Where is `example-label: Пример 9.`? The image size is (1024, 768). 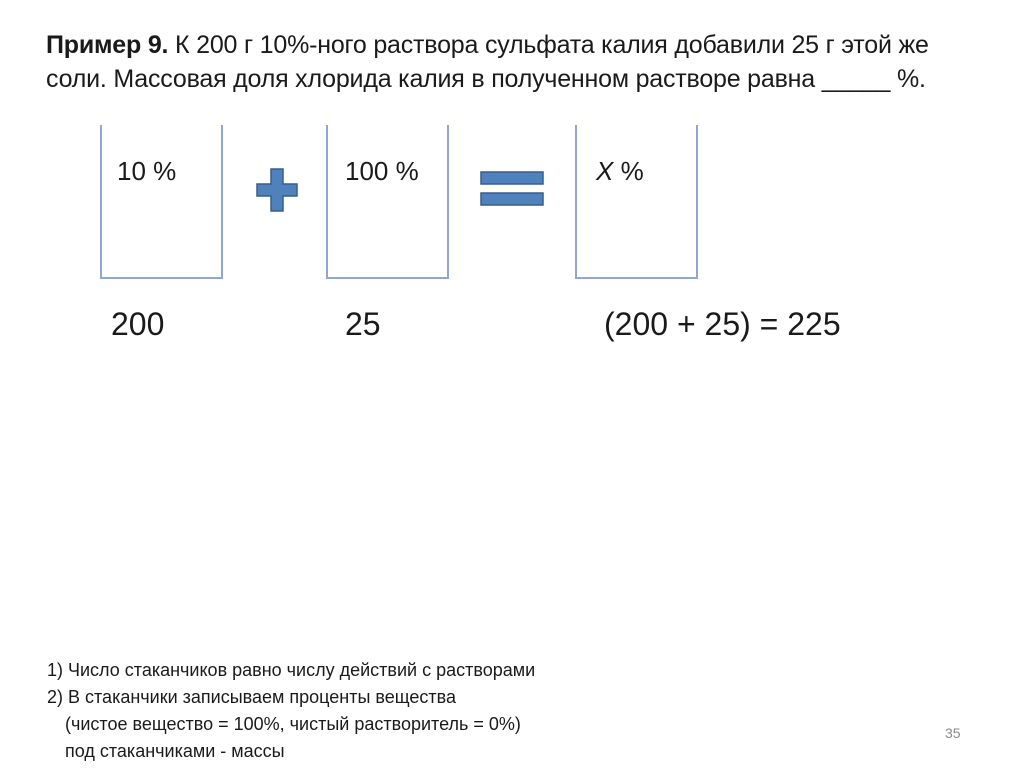
example-label: Пример 9. is located at coordinates (107, 45).